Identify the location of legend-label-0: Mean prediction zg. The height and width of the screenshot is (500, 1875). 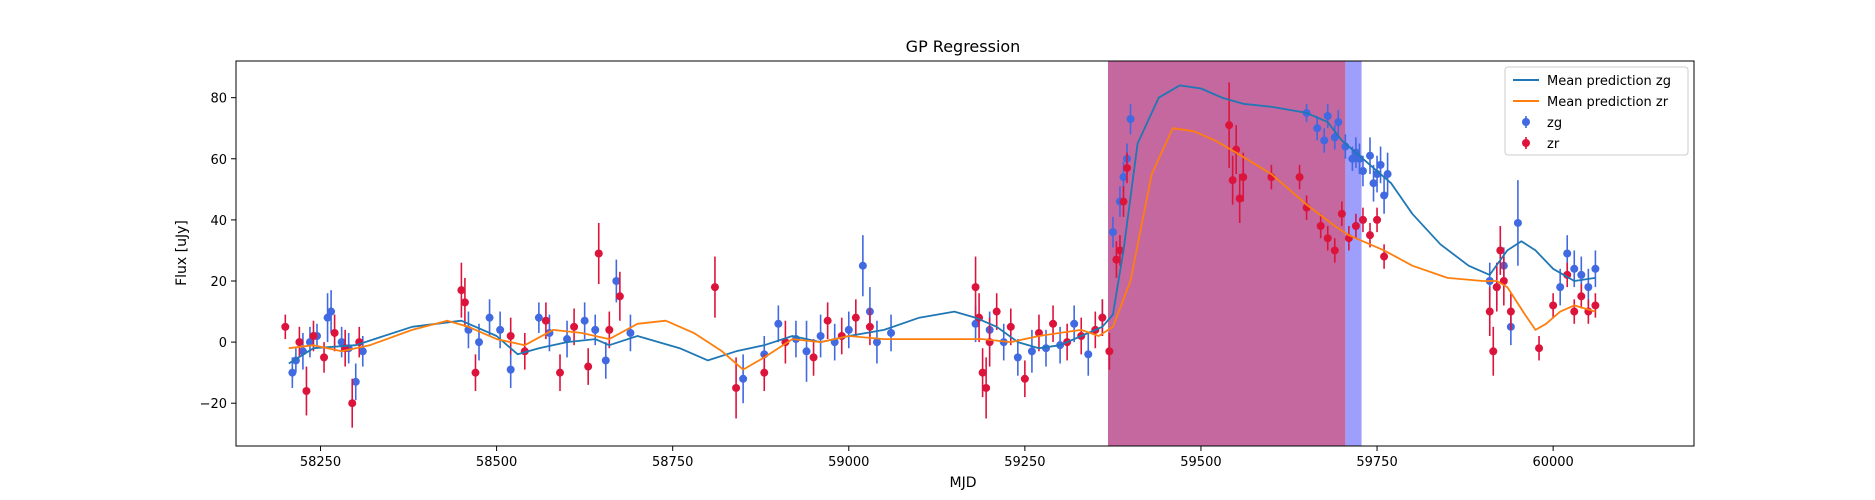
(1609, 81).